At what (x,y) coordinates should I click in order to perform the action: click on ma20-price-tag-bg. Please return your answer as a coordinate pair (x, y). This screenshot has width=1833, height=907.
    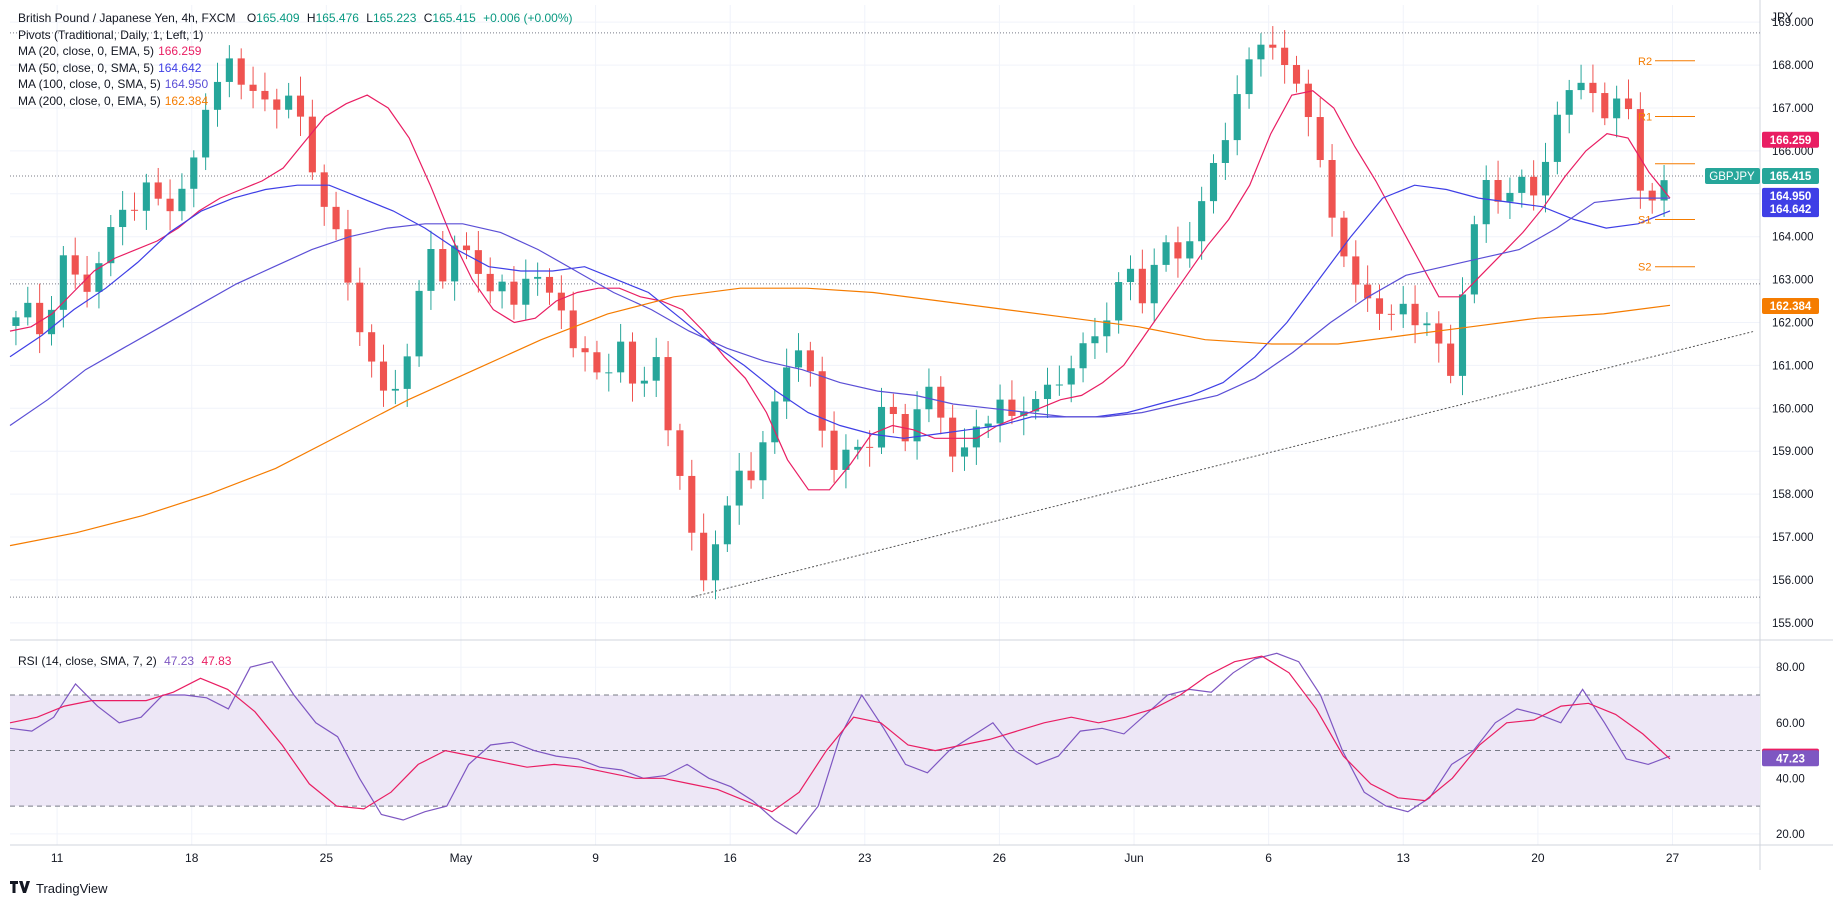
    Looking at the image, I should click on (1790, 139).